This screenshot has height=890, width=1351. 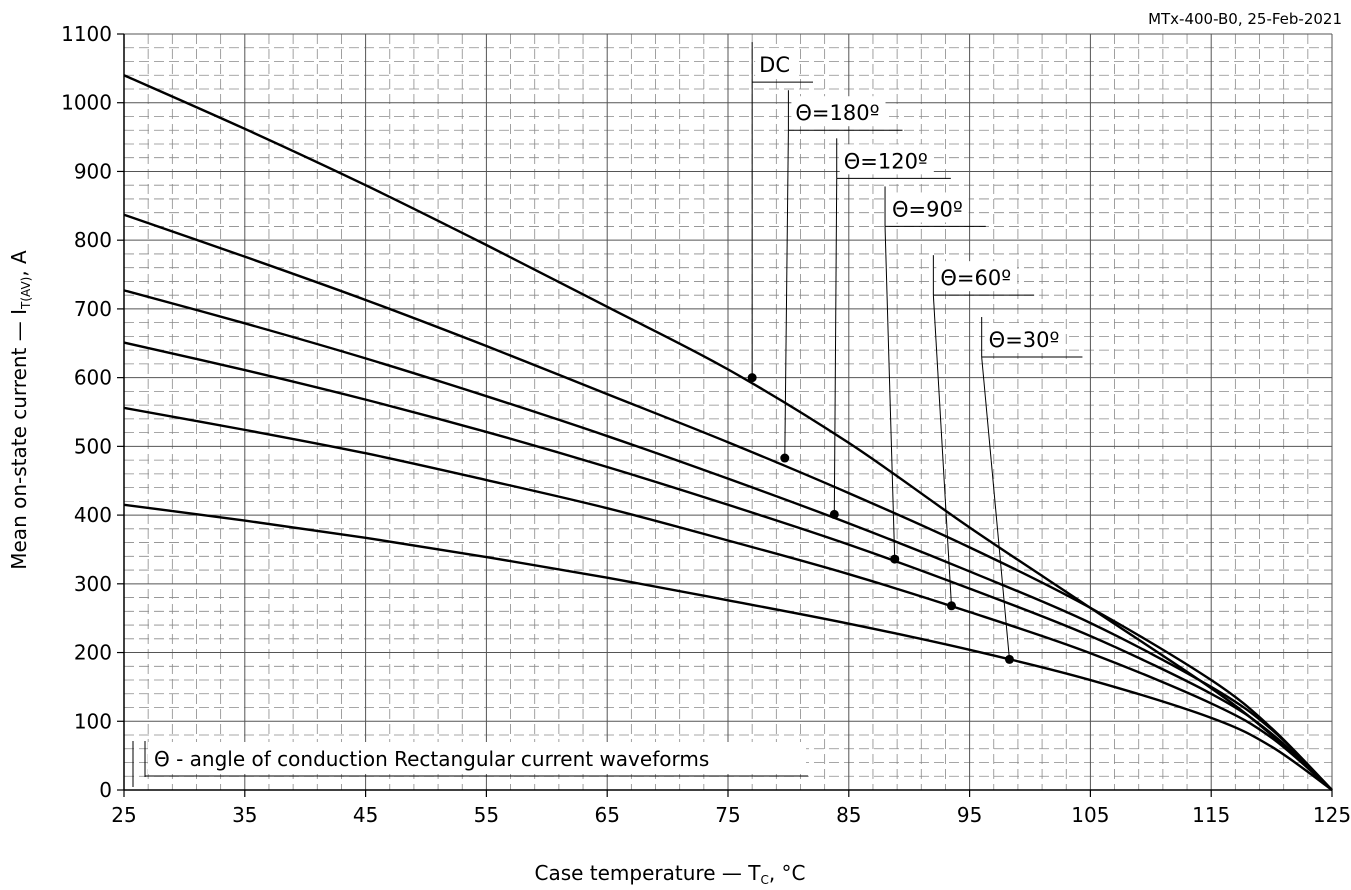 I want to click on x-tick-label: 85, so click(x=848, y=815).